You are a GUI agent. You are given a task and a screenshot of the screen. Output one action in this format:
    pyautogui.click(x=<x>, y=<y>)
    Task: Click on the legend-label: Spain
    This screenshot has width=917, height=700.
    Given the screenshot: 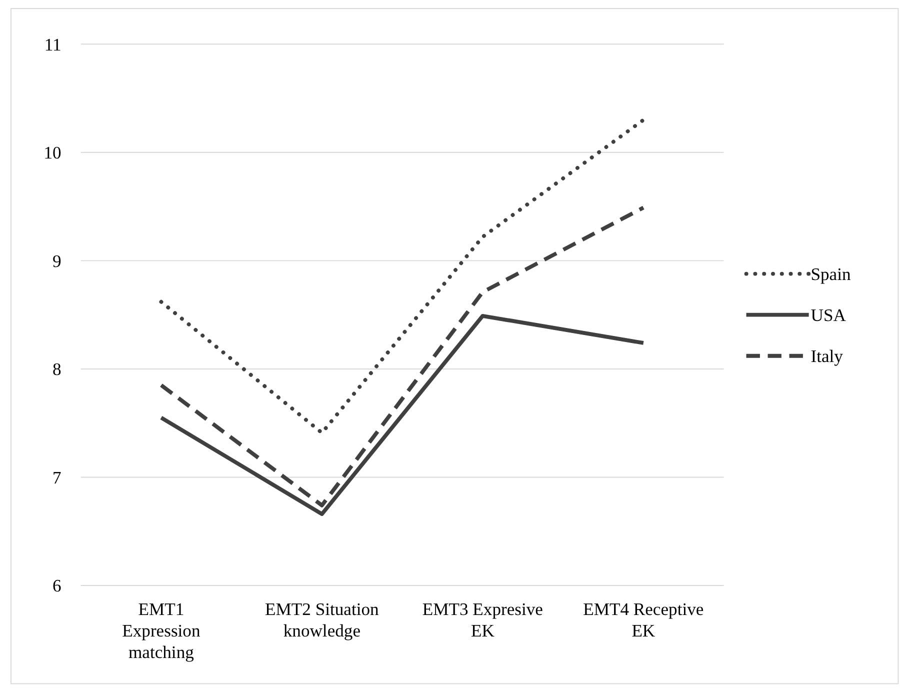 What is the action you would take?
    pyautogui.click(x=831, y=274)
    